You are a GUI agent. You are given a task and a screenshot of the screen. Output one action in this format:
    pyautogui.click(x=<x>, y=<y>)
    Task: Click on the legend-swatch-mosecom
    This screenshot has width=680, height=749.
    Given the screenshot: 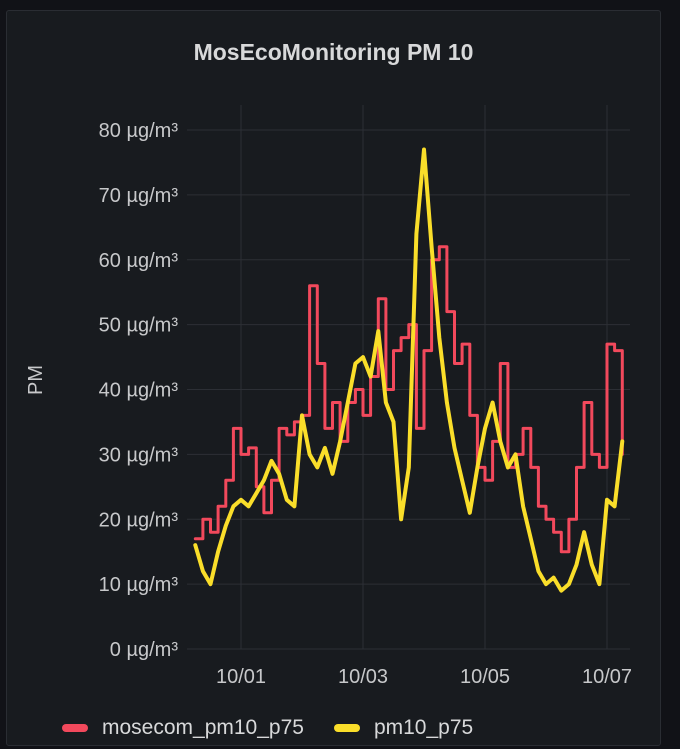 What is the action you would take?
    pyautogui.click(x=75, y=728)
    